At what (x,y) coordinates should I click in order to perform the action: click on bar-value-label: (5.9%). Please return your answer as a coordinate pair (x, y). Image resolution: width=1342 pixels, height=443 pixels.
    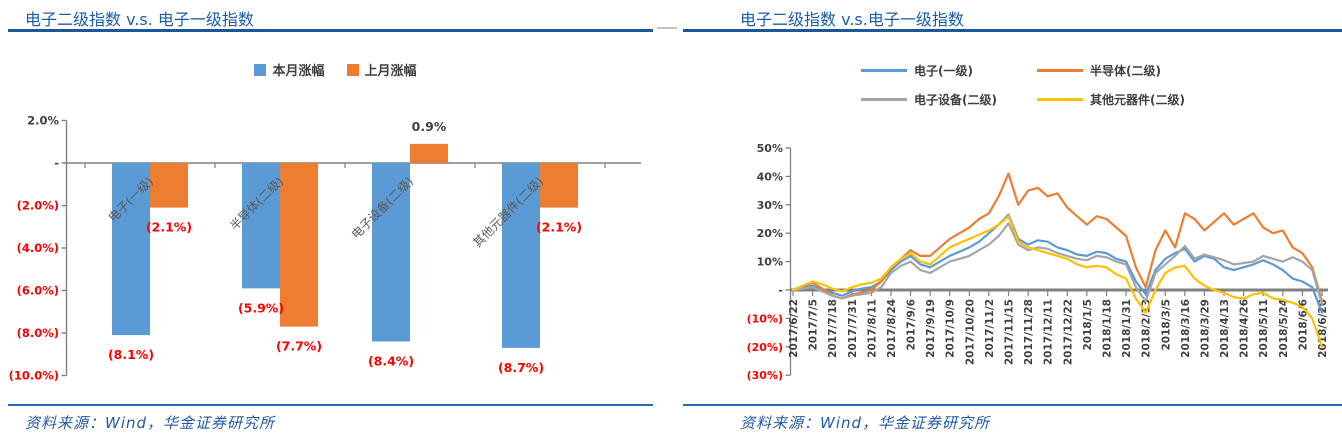
    Looking at the image, I should click on (261, 307).